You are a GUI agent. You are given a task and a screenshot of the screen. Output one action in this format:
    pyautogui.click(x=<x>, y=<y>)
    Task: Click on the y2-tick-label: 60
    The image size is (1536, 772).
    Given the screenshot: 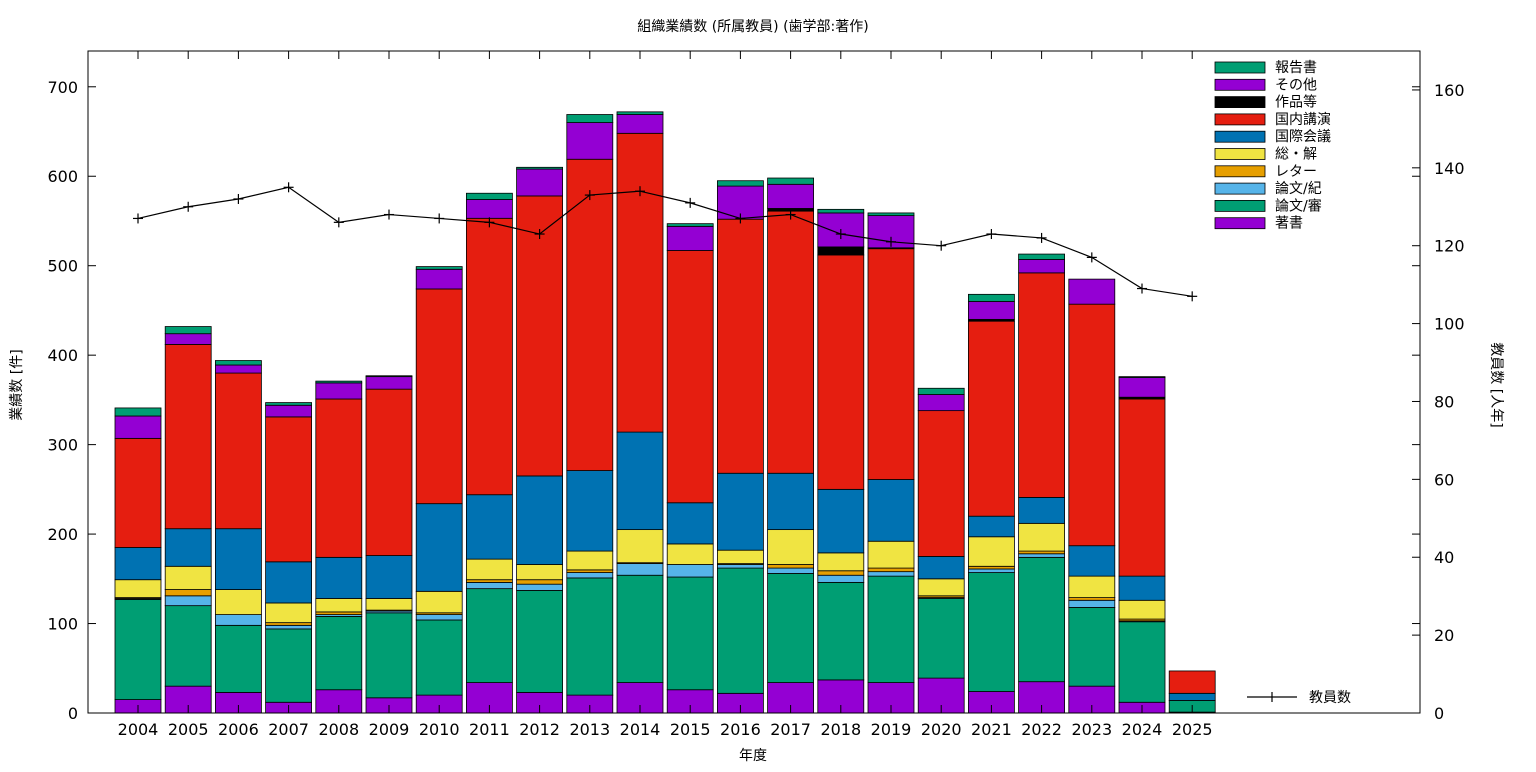 What is the action you would take?
    pyautogui.click(x=1444, y=479)
    